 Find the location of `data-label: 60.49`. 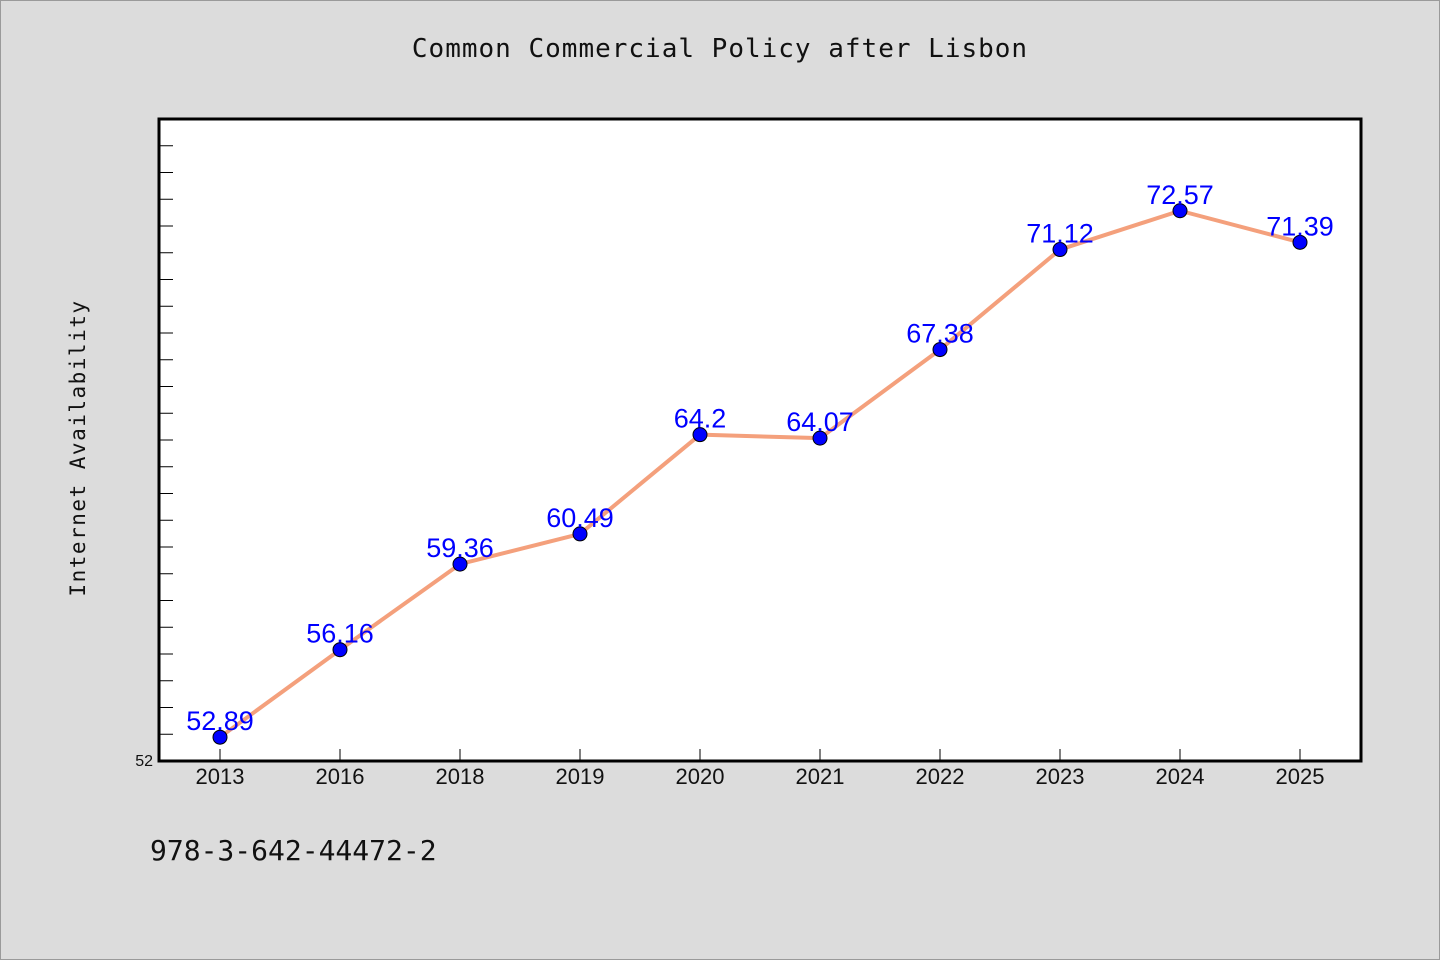

data-label: 60.49 is located at coordinates (580, 518).